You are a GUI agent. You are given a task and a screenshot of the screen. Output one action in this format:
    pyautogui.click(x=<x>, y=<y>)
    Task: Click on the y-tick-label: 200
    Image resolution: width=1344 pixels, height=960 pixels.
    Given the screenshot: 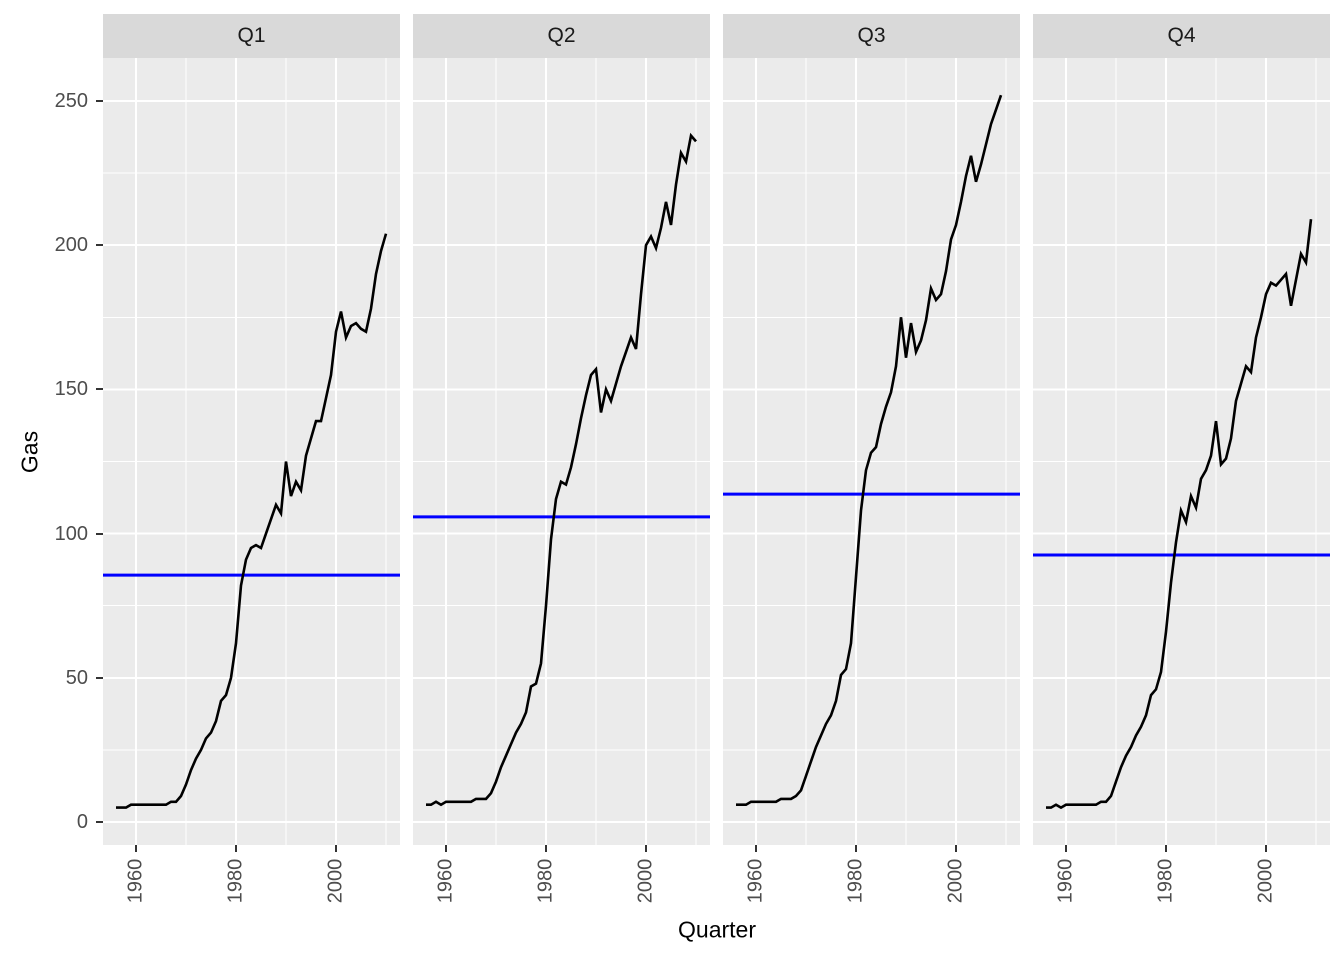 What is the action you would take?
    pyautogui.click(x=71, y=245)
    